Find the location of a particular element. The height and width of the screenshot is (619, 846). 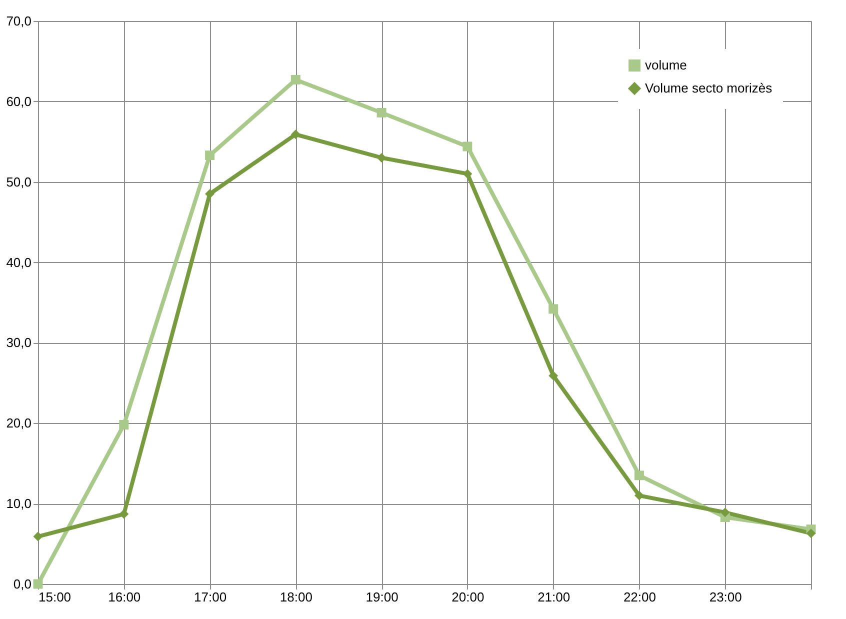

y-tick-label: 30,0 is located at coordinates (19, 342).